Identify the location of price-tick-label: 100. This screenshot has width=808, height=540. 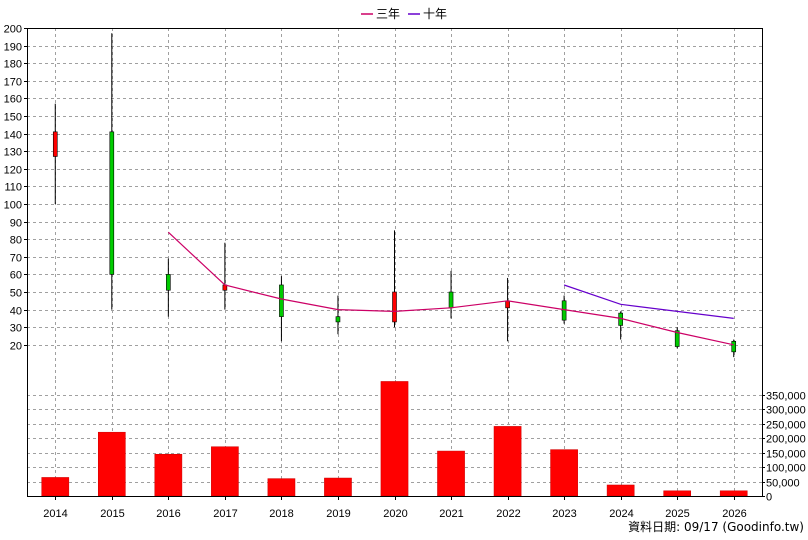
(13, 206).